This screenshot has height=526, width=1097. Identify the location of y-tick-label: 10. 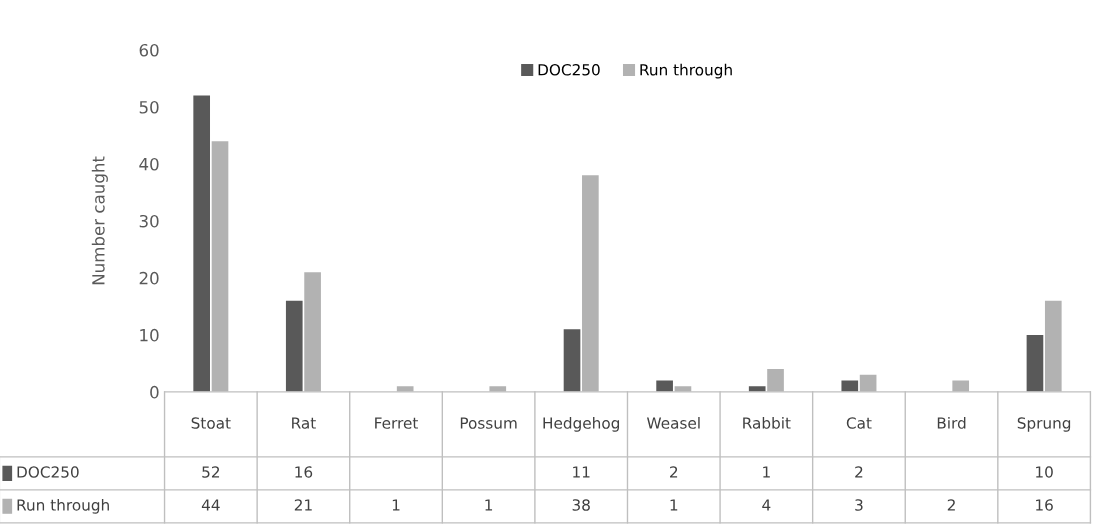
(149, 335).